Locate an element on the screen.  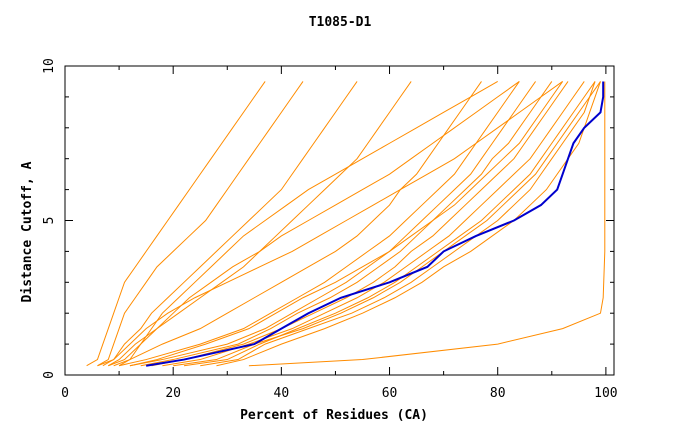
x-tick-label: 100 is located at coordinates (605, 393).